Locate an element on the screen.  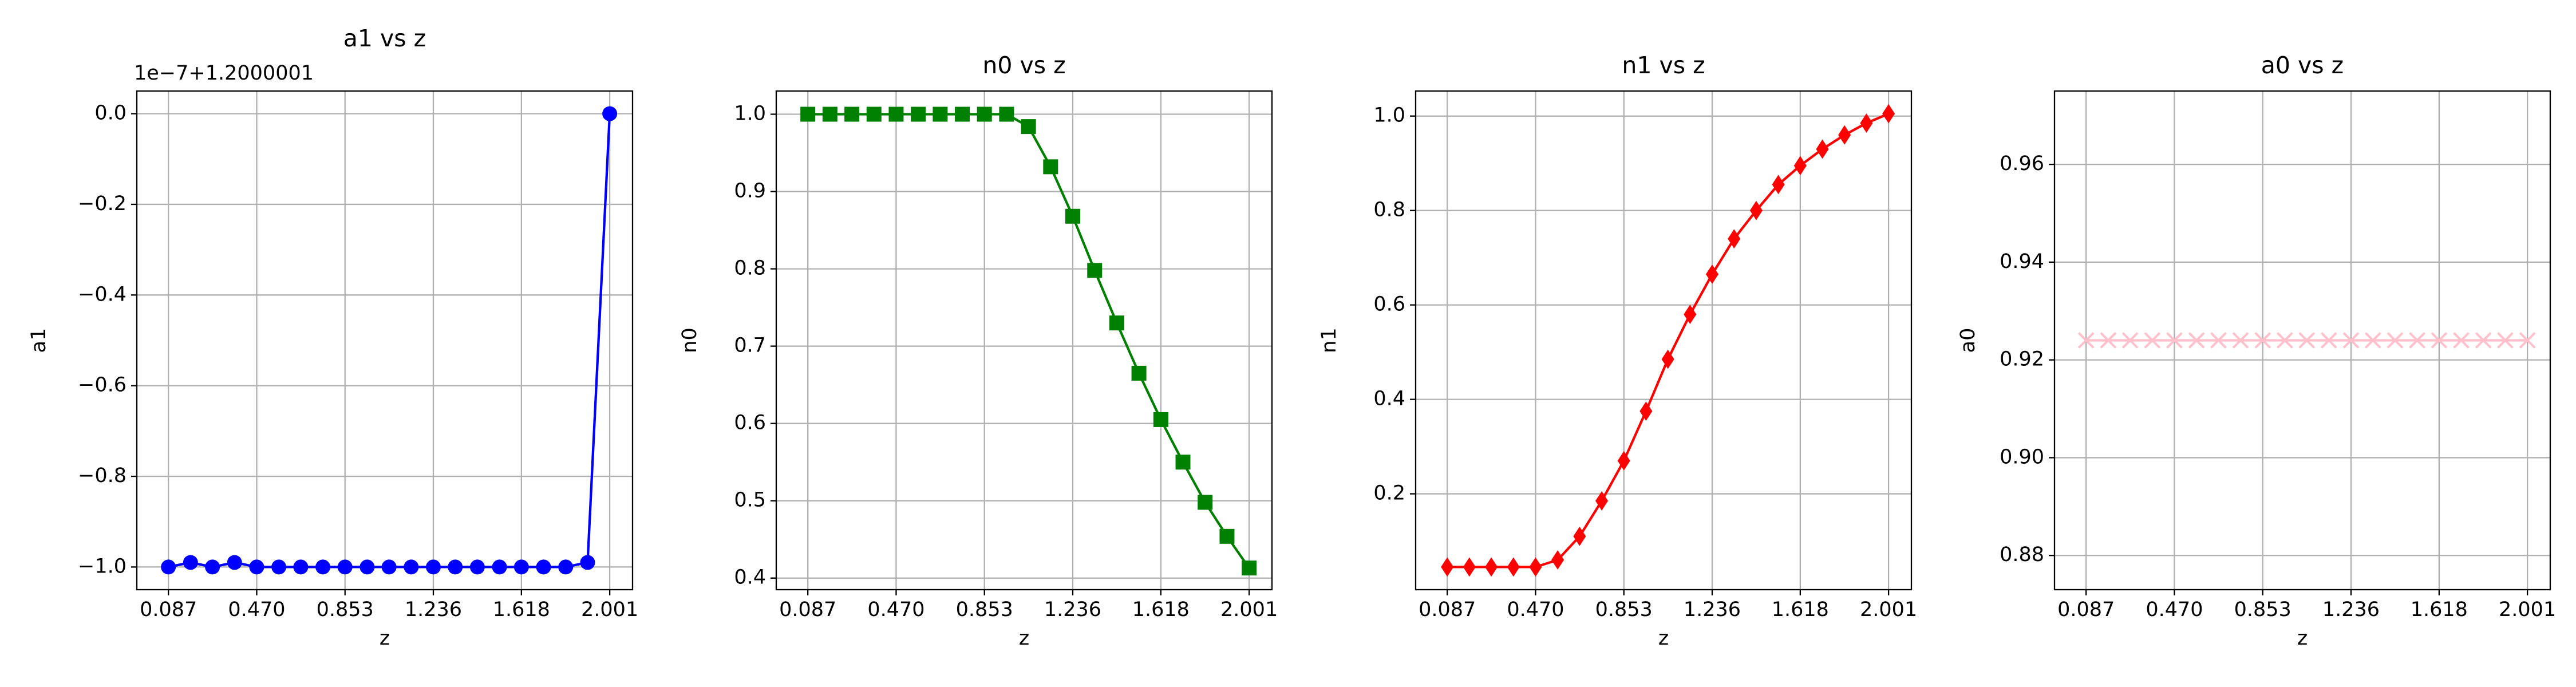
y-tick-label: 0.96 is located at coordinates (2022, 163).